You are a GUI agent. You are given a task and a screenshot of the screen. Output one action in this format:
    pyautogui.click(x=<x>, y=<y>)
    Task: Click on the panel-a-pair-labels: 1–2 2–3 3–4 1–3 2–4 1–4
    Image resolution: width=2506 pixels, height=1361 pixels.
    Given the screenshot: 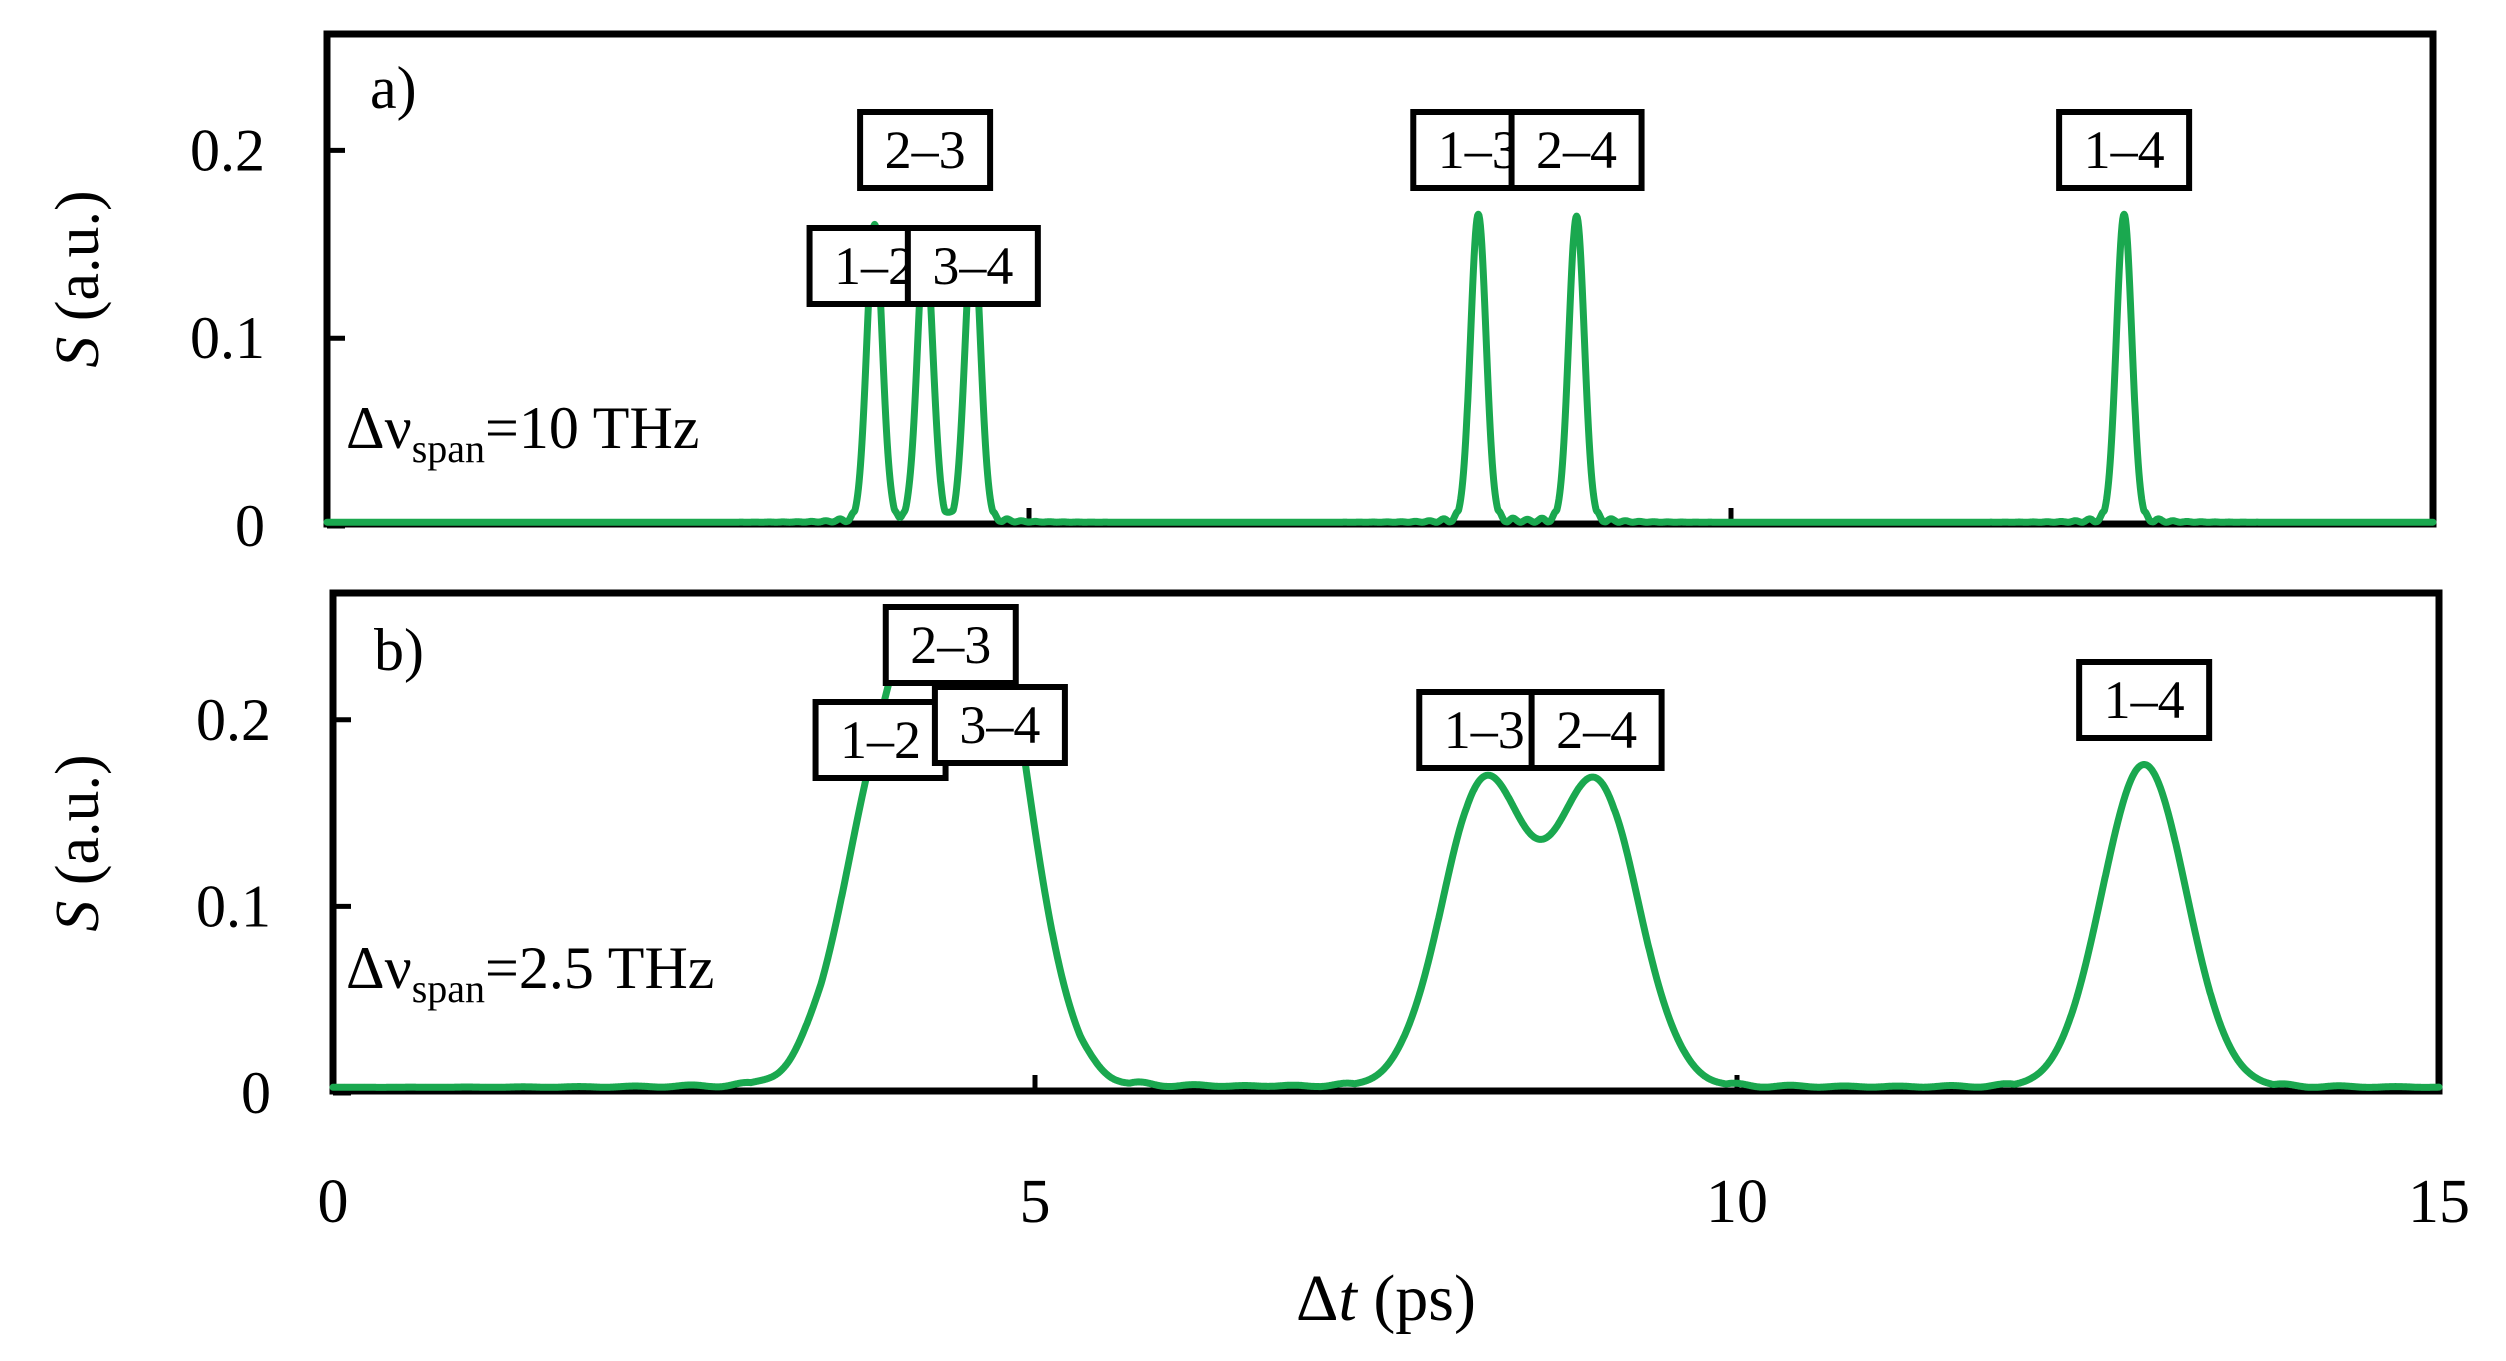 What is the action you would take?
    pyautogui.click(x=1499, y=208)
    